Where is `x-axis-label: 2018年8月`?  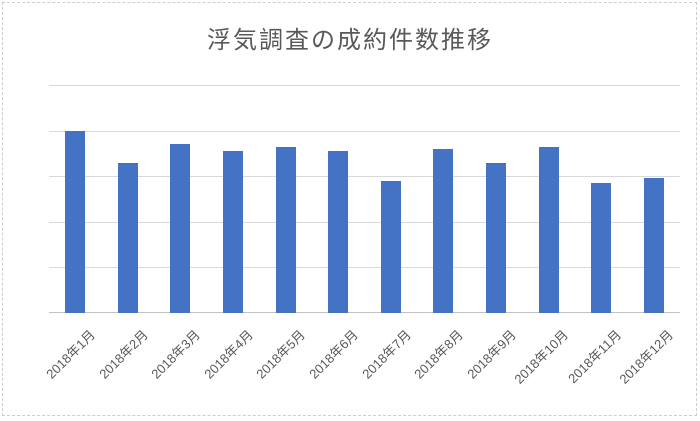 x-axis-label: 2018年8月 is located at coordinates (439, 354).